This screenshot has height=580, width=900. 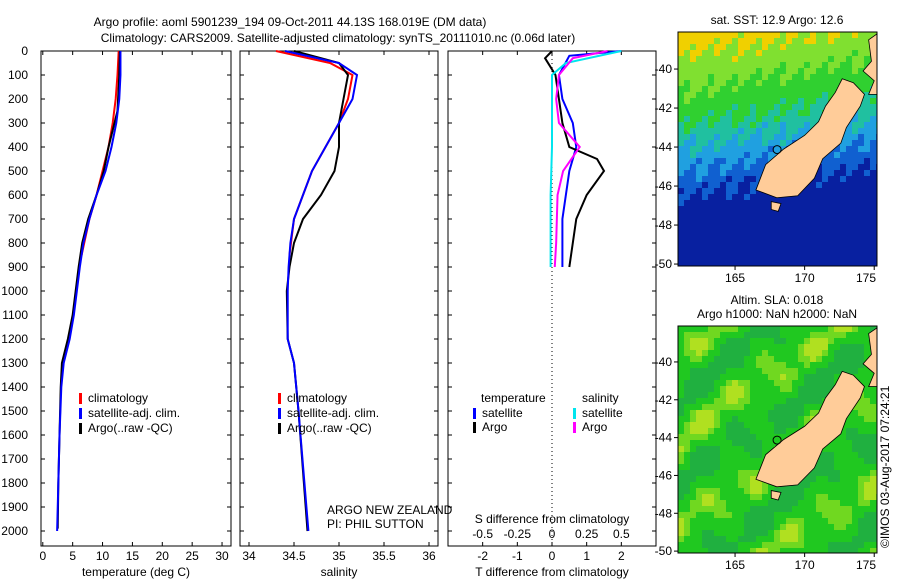 I want to click on x-tick-label: 35.5, so click(x=384, y=556).